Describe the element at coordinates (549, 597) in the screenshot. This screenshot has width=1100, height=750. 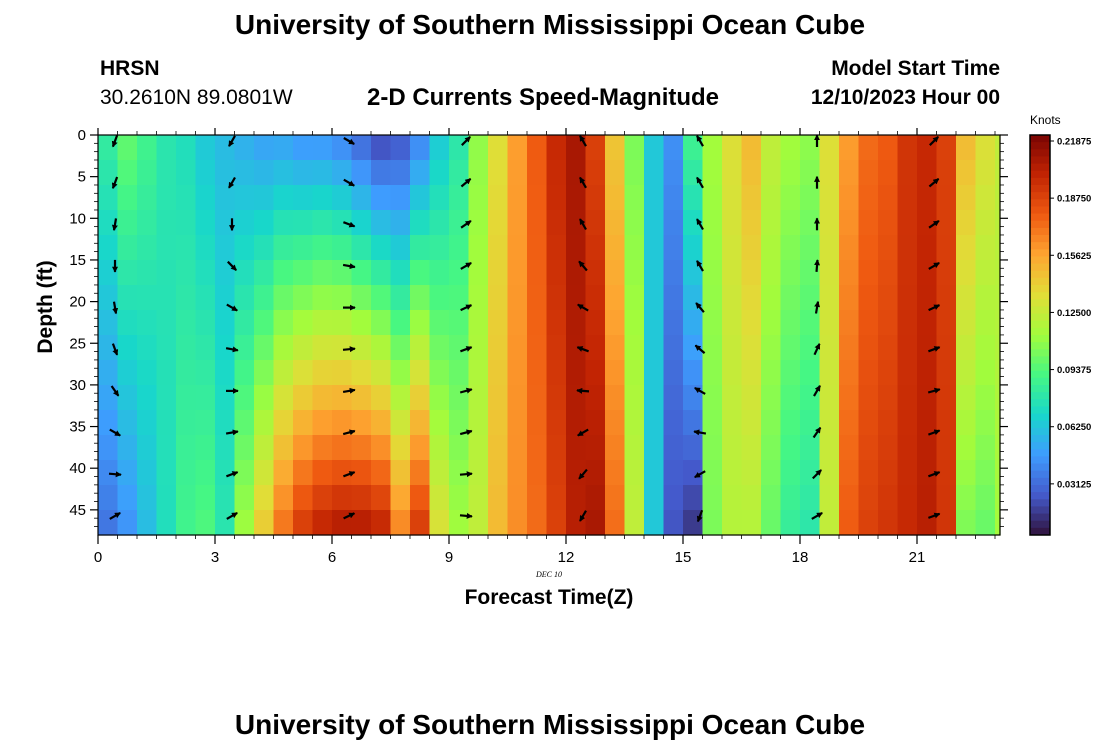
I see `x-axis-label: Forecast Time(Z)` at that location.